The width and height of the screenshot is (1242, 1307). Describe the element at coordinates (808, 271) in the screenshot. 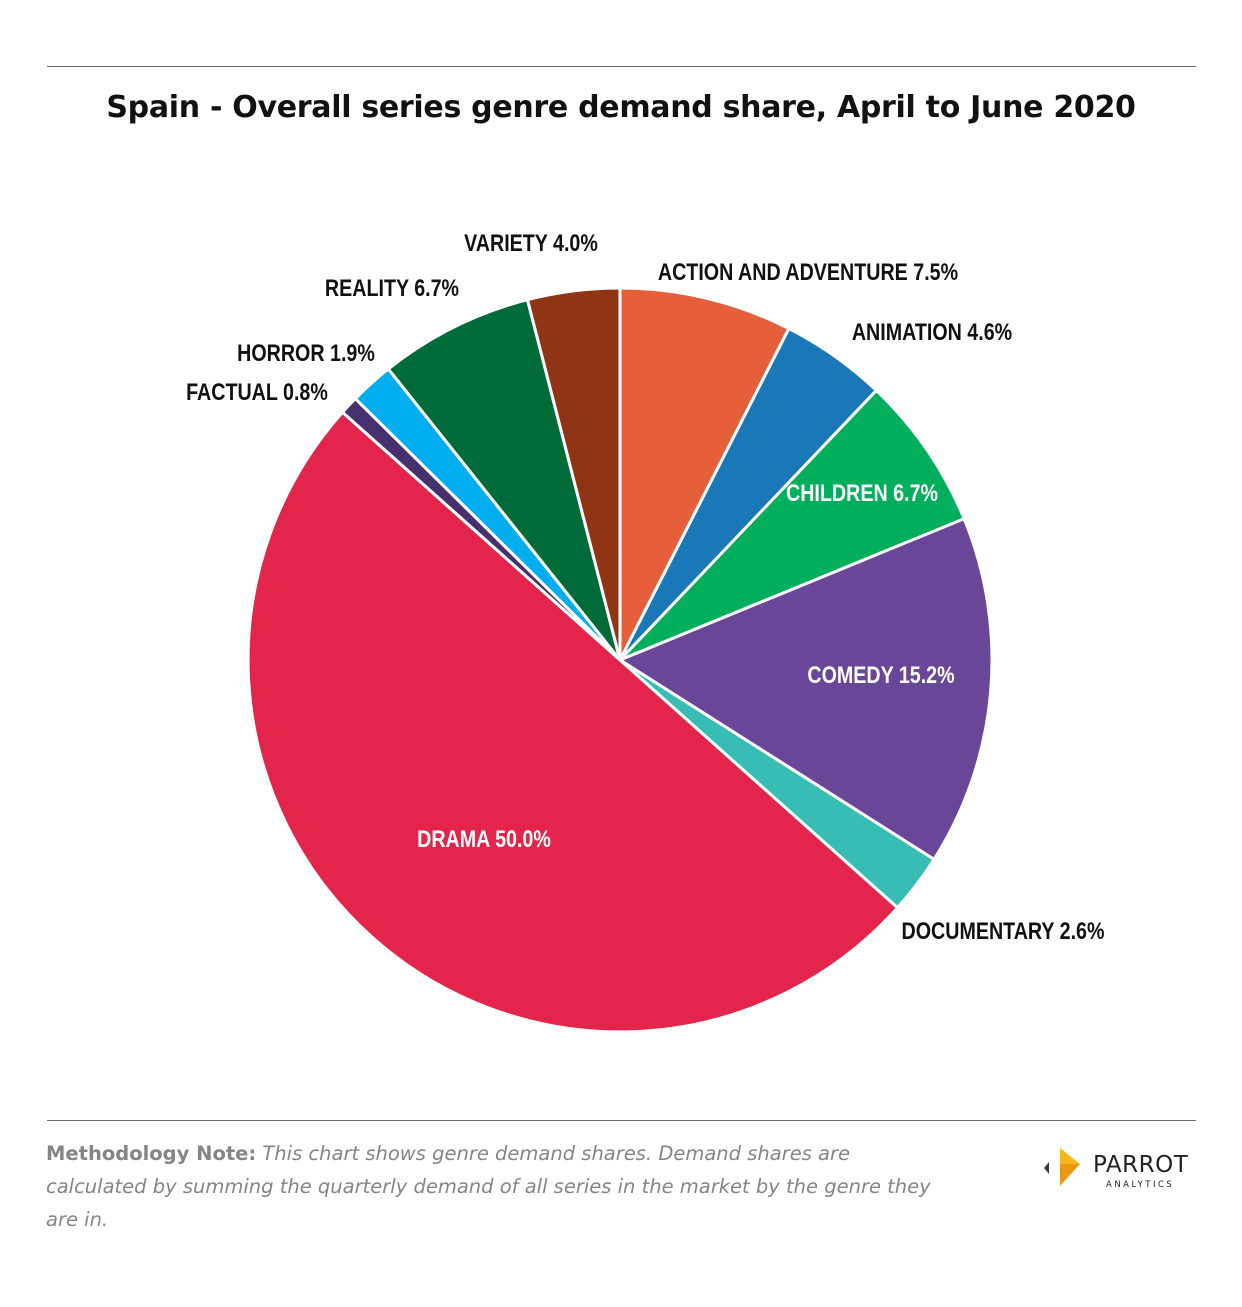

I see `slice-label: ACTION AND ADVENTURE 7.5%` at that location.